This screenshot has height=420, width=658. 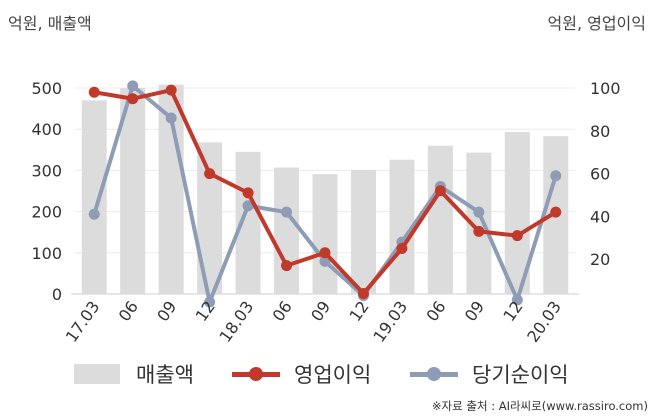 I want to click on right-axis-tick-label: 60, so click(x=600, y=174).